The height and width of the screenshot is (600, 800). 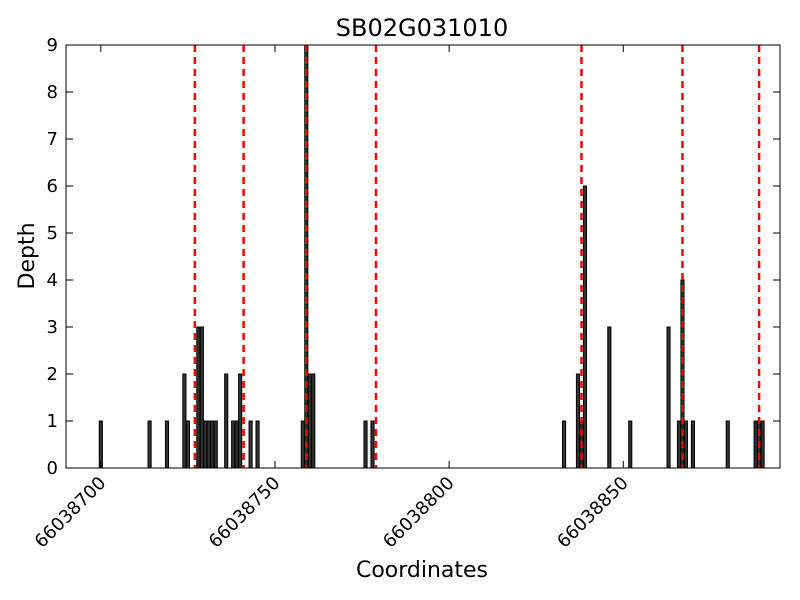 I want to click on x-tick-label: 66038700, so click(x=71, y=513).